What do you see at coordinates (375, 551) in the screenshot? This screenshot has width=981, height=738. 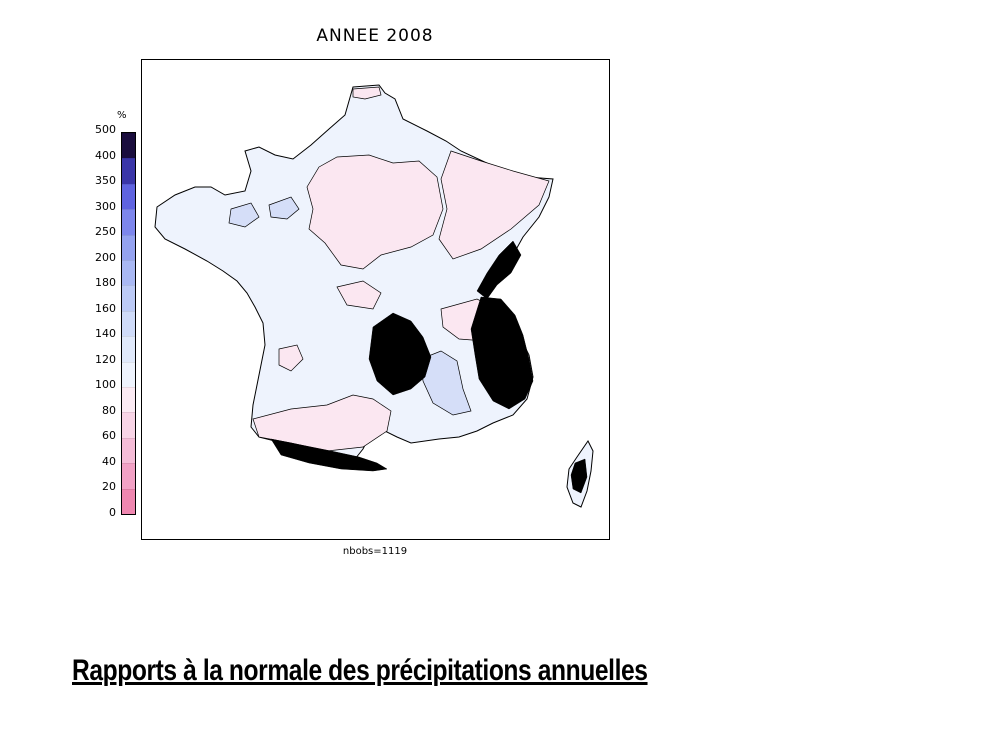 I see `observation-count: nbobs=1119` at bounding box center [375, 551].